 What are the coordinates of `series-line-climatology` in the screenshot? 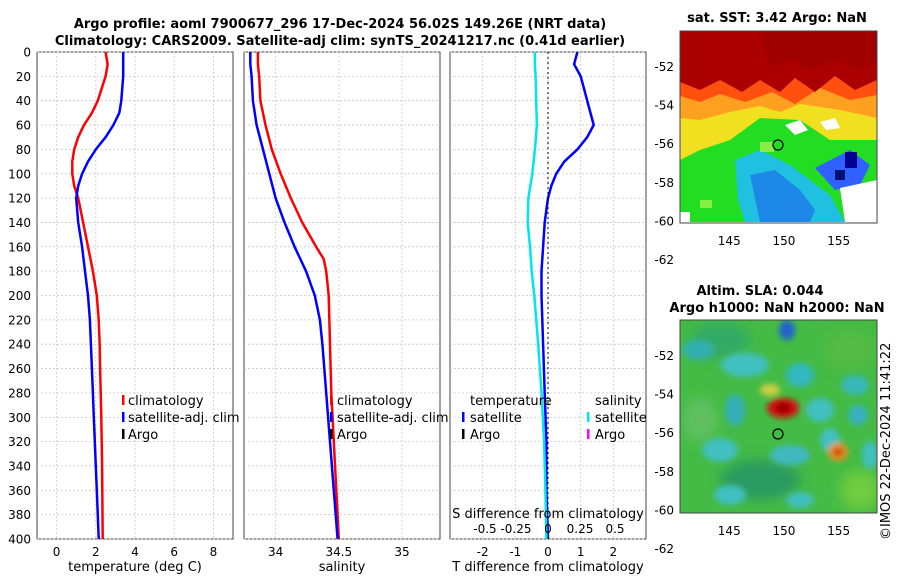 It's located at (90, 295).